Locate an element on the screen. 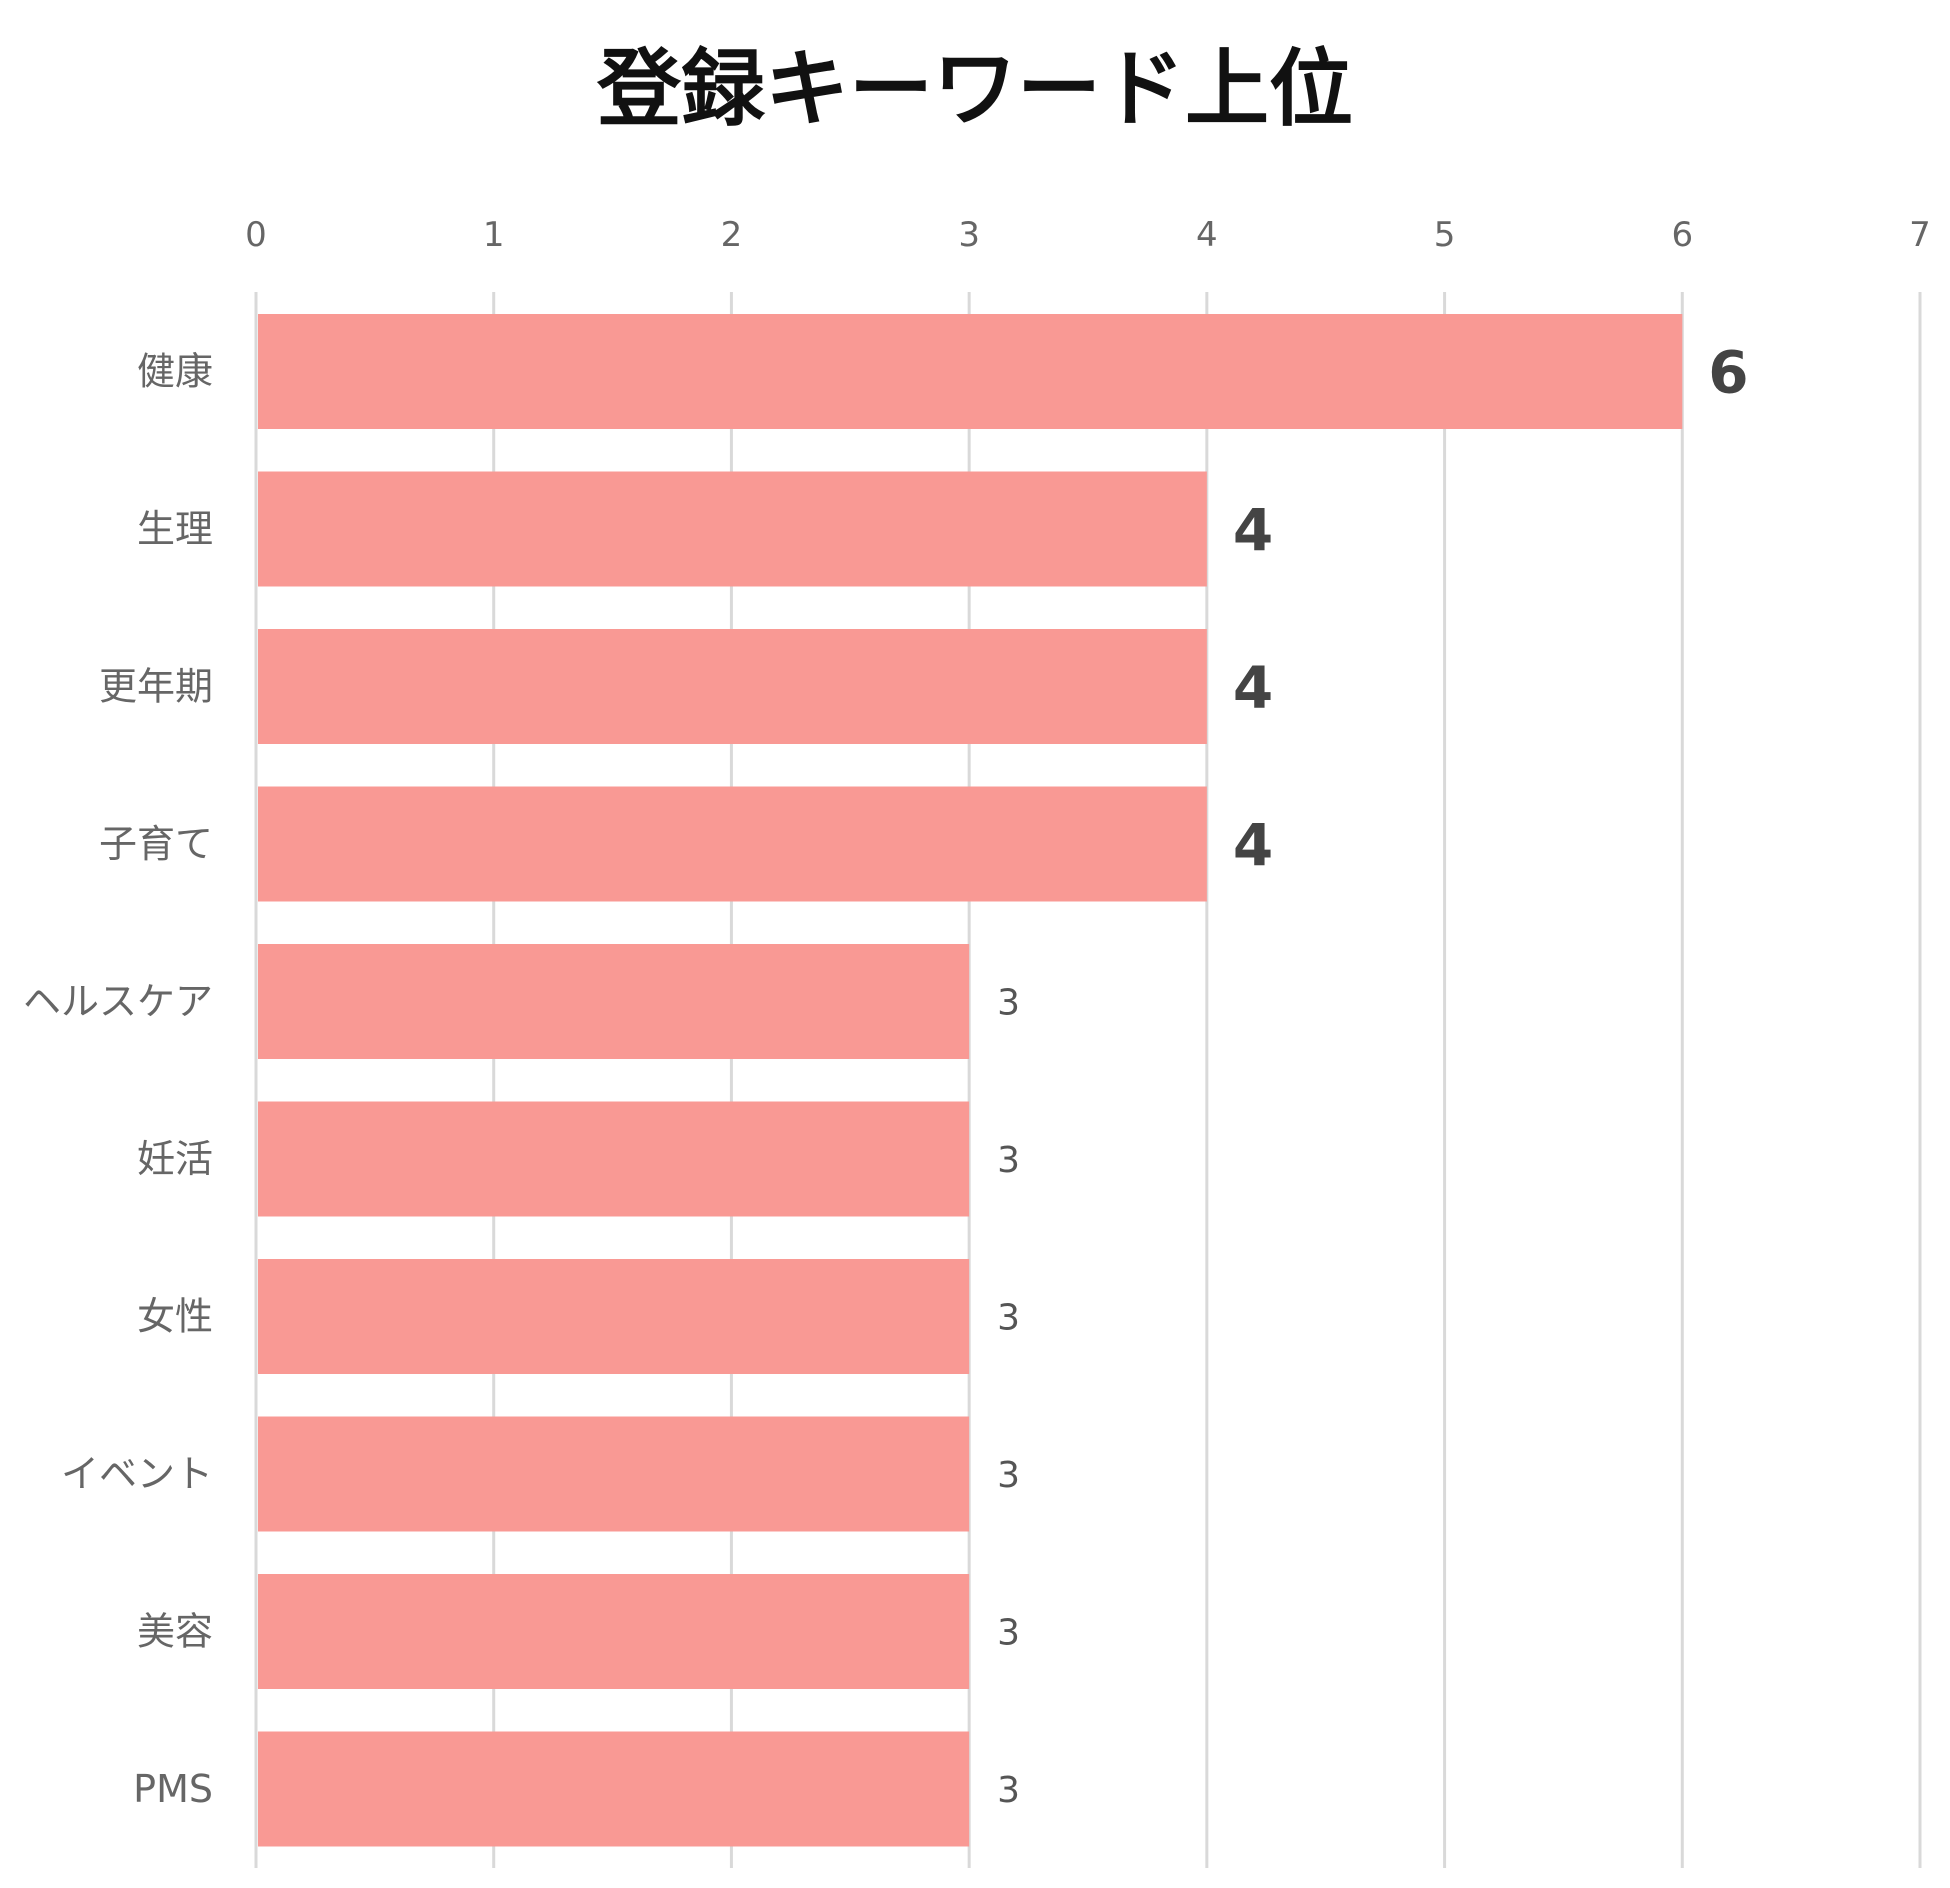 This screenshot has height=1888, width=1950. chart-title: 登録キーワード上位 is located at coordinates (974, 89).